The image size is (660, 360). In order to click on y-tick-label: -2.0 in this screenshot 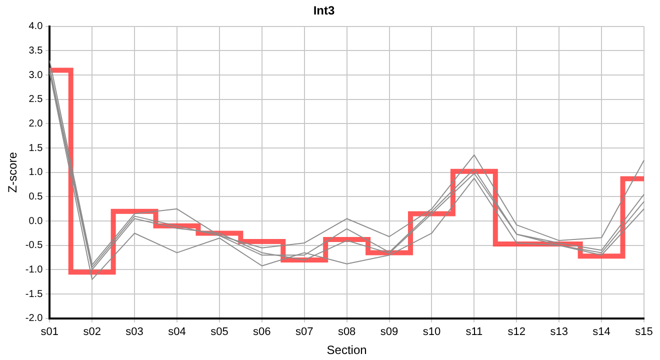, I will do `click(34, 318)`.